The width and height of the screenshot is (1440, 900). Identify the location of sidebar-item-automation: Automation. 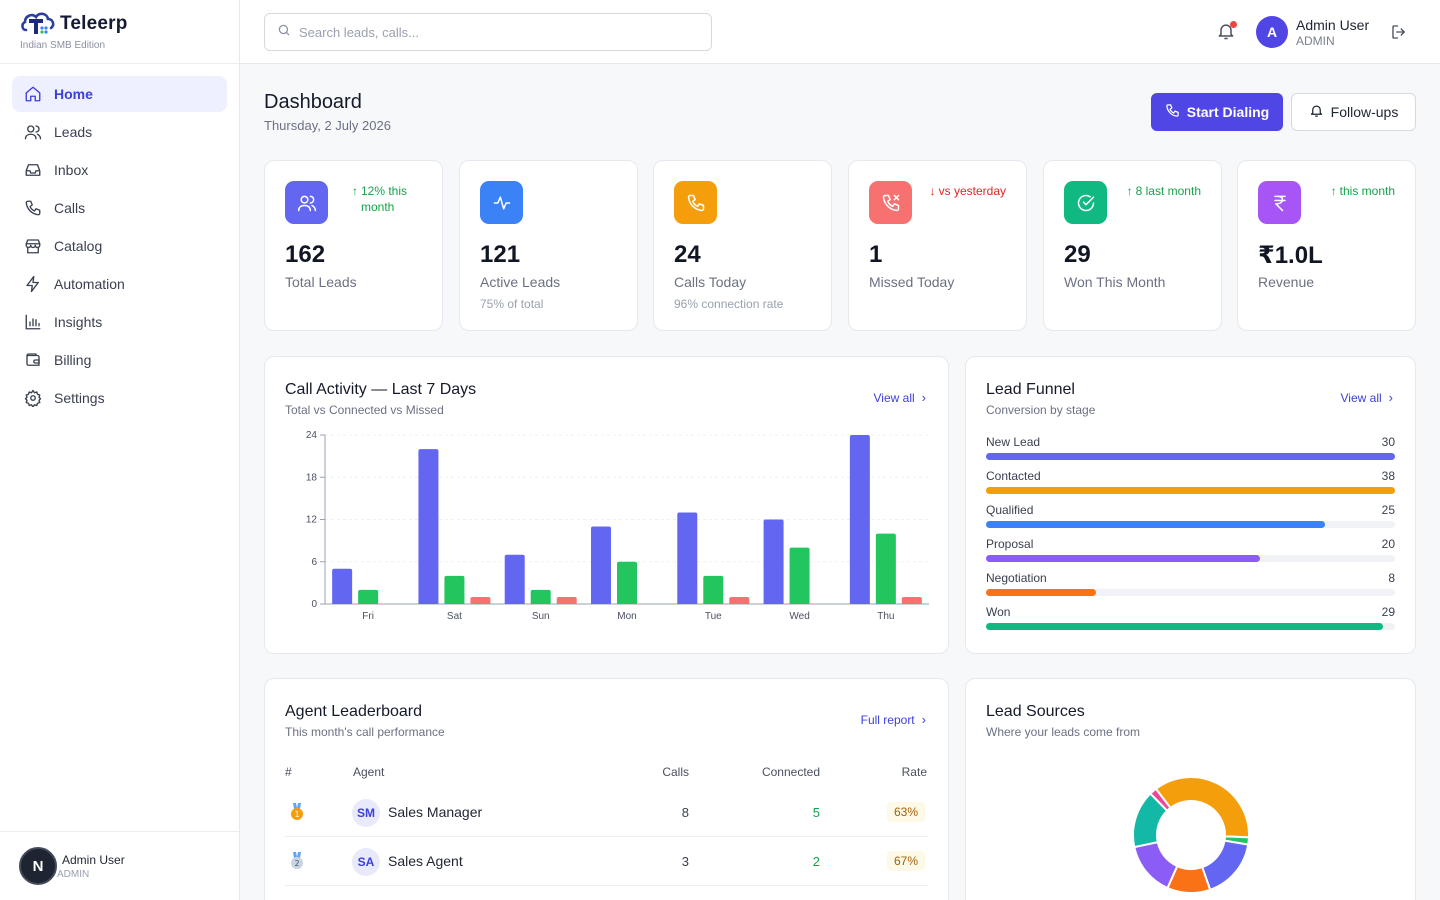
(119, 284).